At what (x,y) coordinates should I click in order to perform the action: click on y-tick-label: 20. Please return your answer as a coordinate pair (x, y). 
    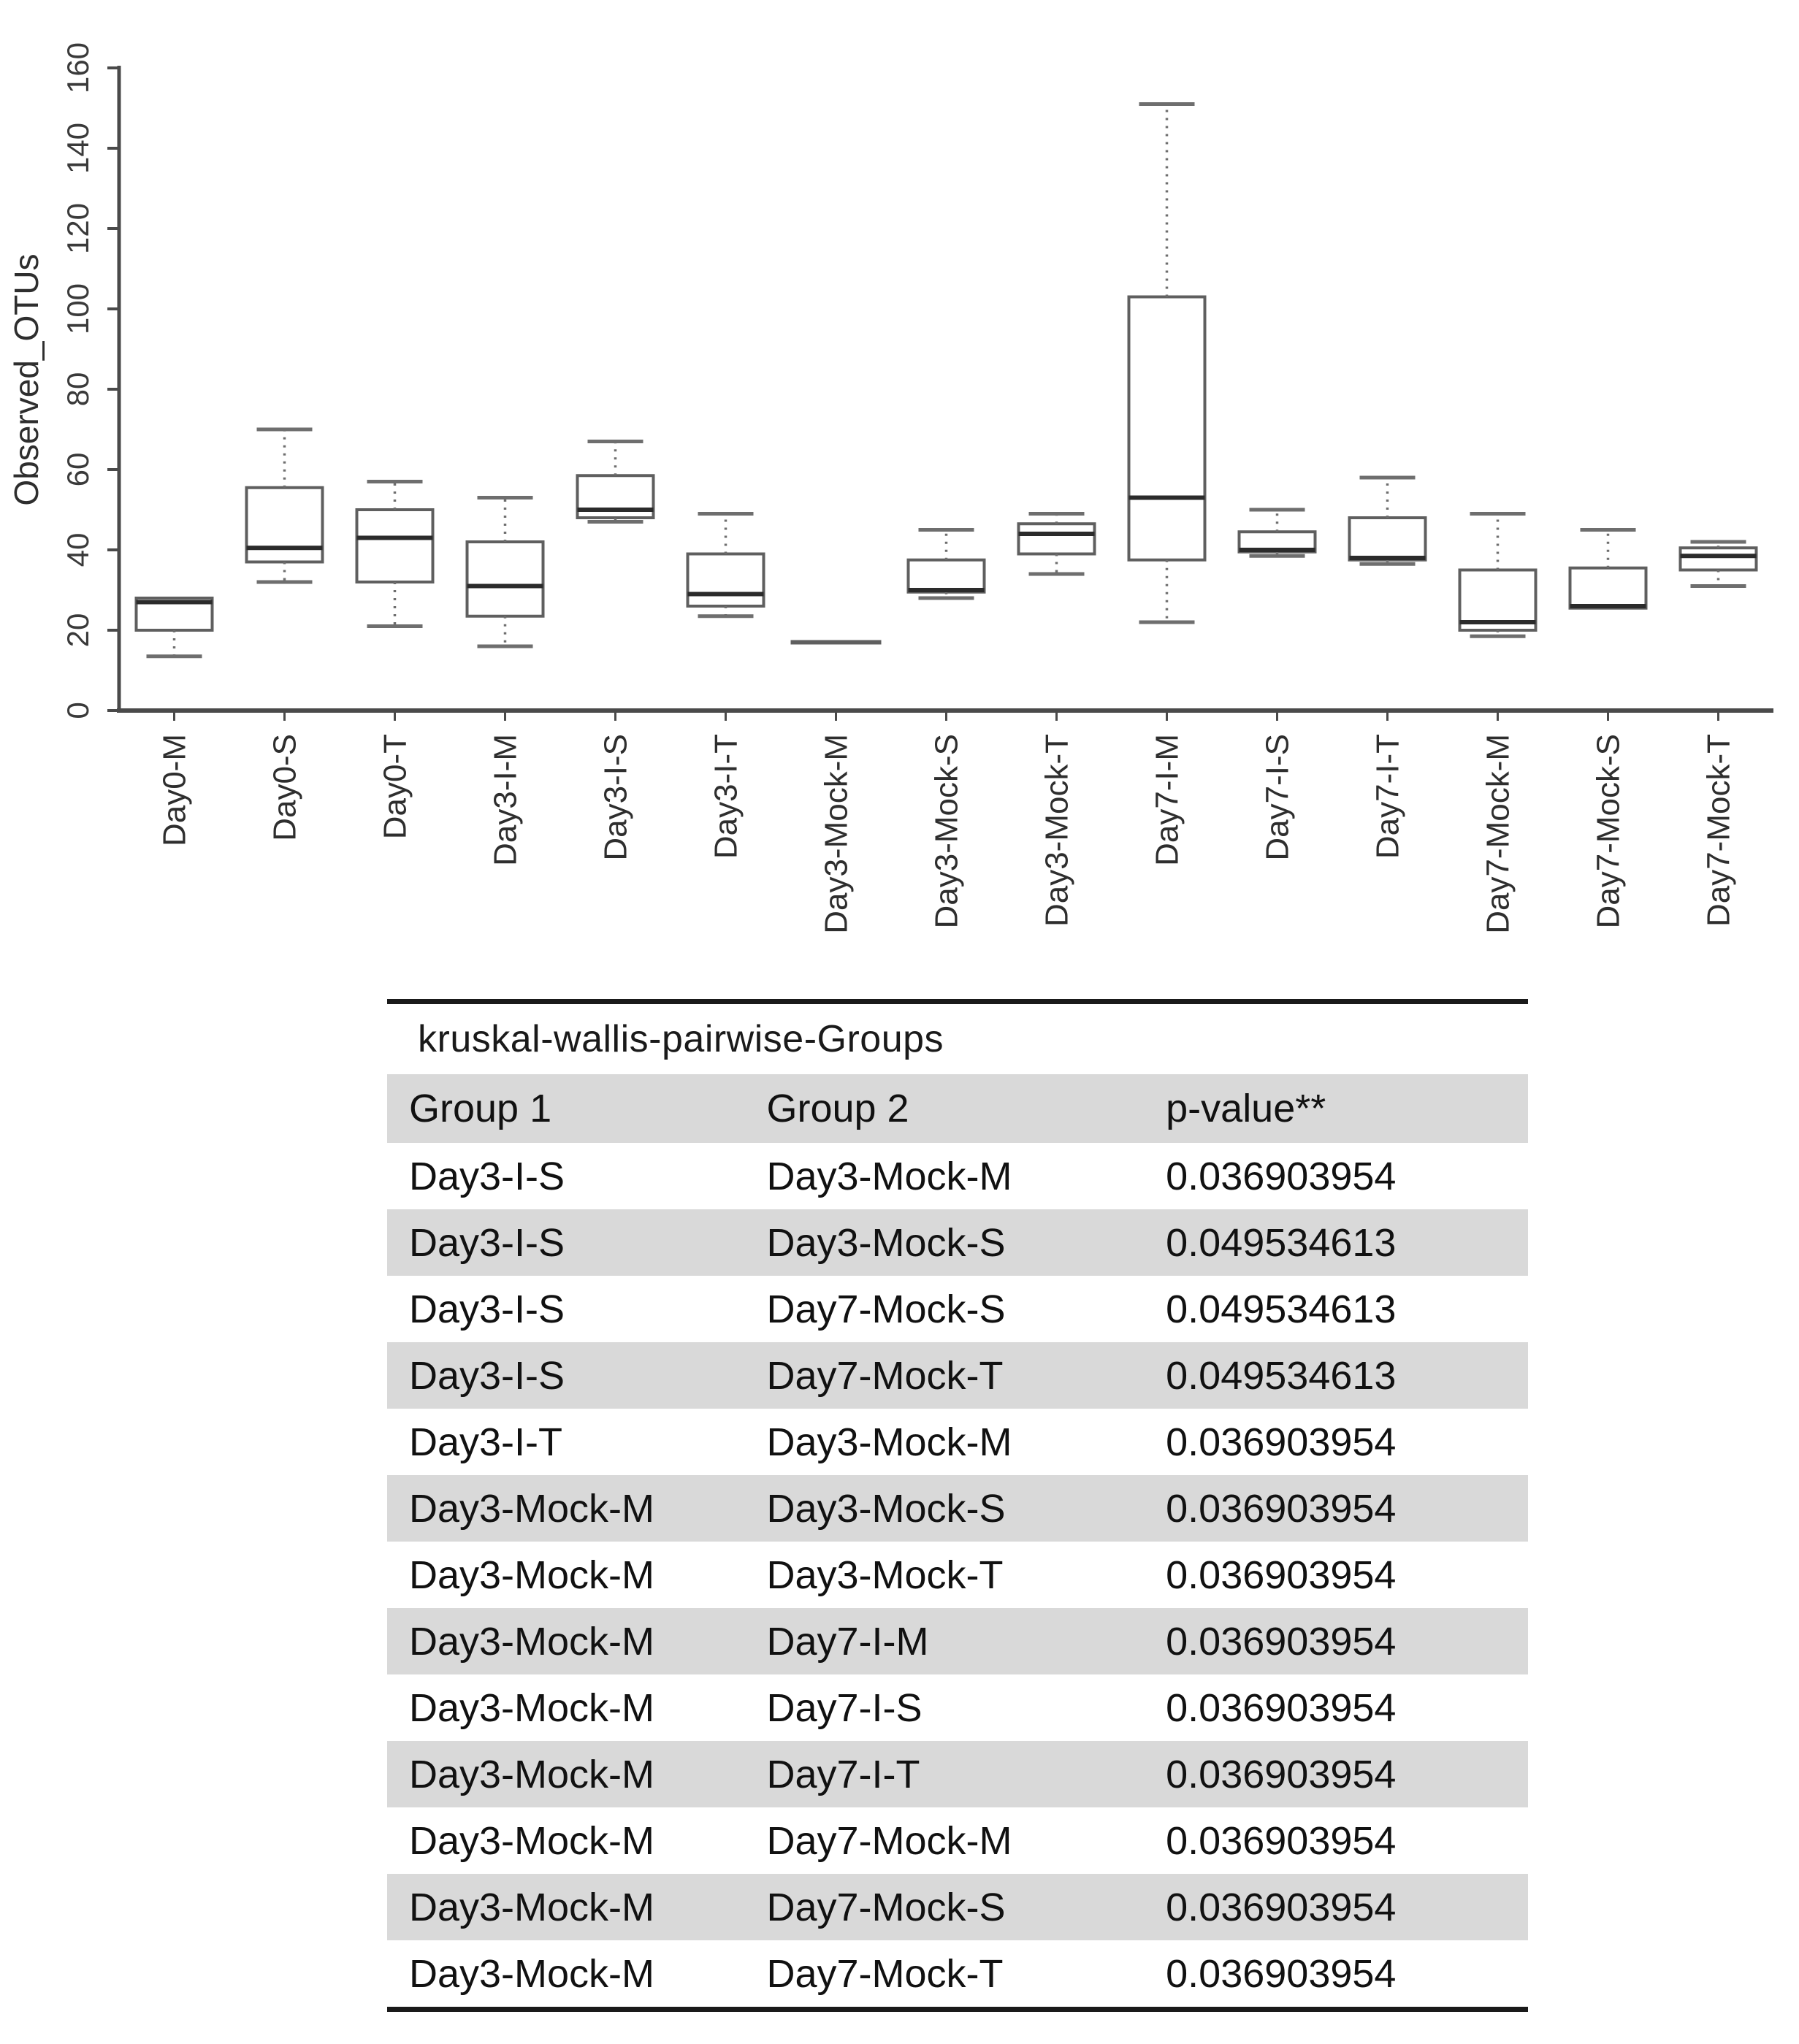
    Looking at the image, I should click on (78, 630).